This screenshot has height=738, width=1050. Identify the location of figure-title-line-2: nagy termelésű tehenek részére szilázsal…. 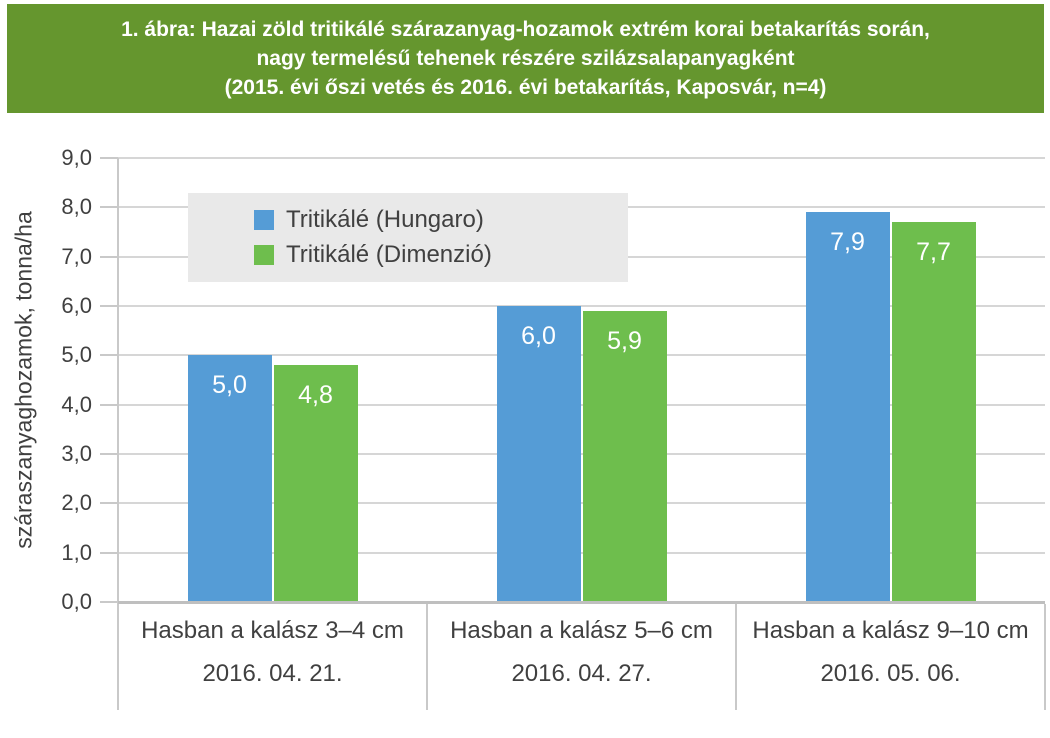
(525, 58).